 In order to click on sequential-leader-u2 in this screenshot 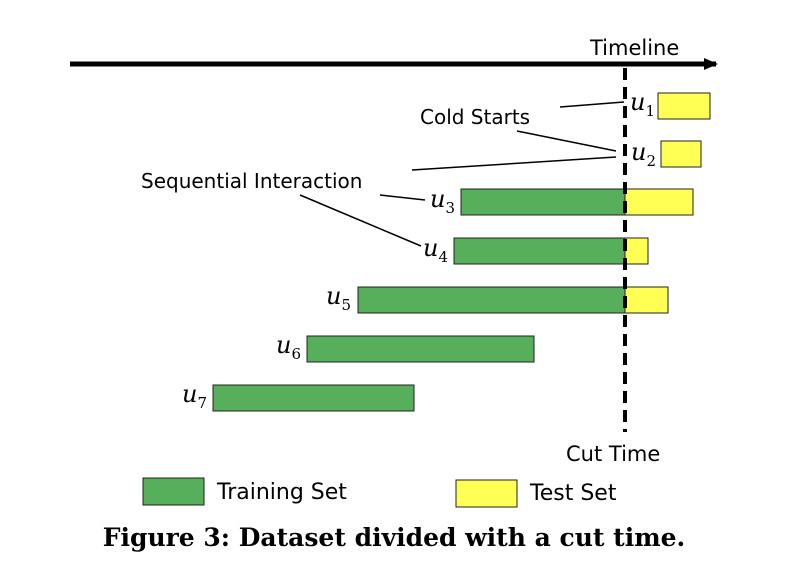, I will do `click(514, 163)`.